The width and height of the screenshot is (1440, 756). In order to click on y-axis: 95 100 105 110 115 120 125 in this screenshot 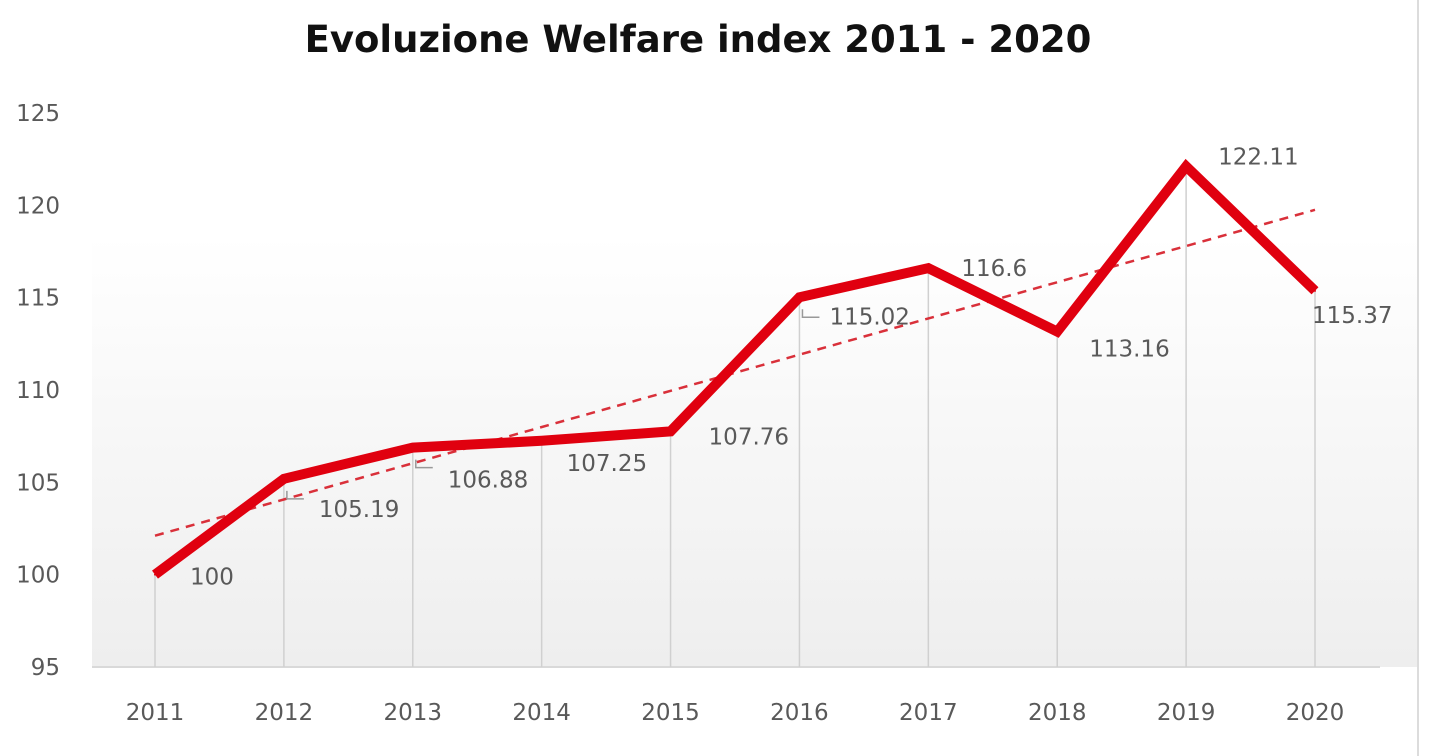, I will do `click(38, 391)`.